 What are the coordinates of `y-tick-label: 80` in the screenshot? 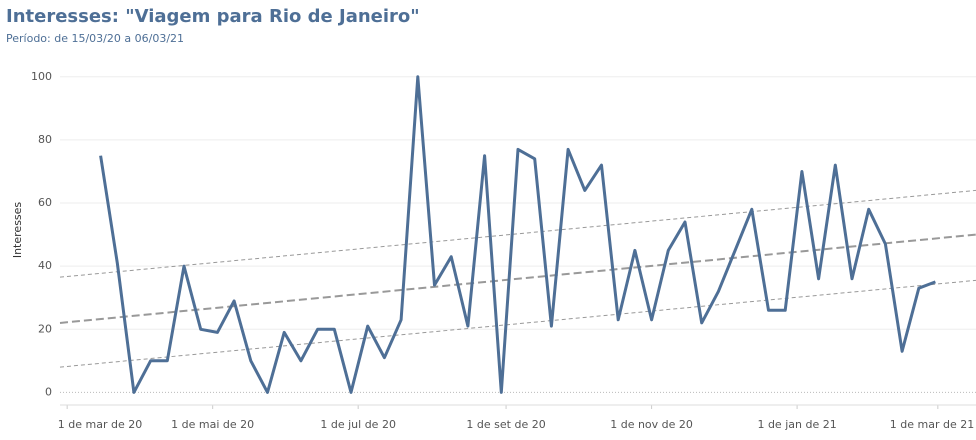 It's located at (45, 139).